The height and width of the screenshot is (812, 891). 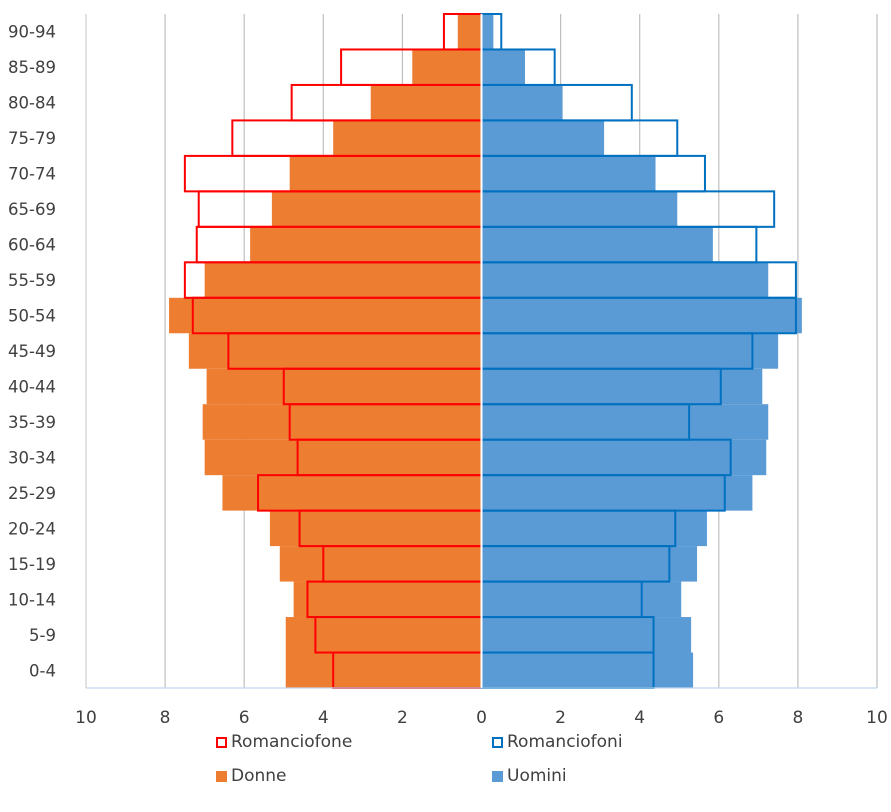 I want to click on legend-label-romanciofoni: Romanciofoni, so click(x=565, y=742).